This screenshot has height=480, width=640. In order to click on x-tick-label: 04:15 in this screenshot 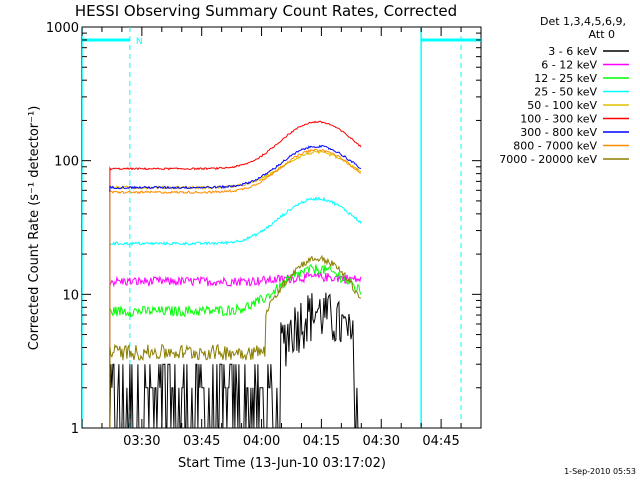, I will do `click(321, 441)`.